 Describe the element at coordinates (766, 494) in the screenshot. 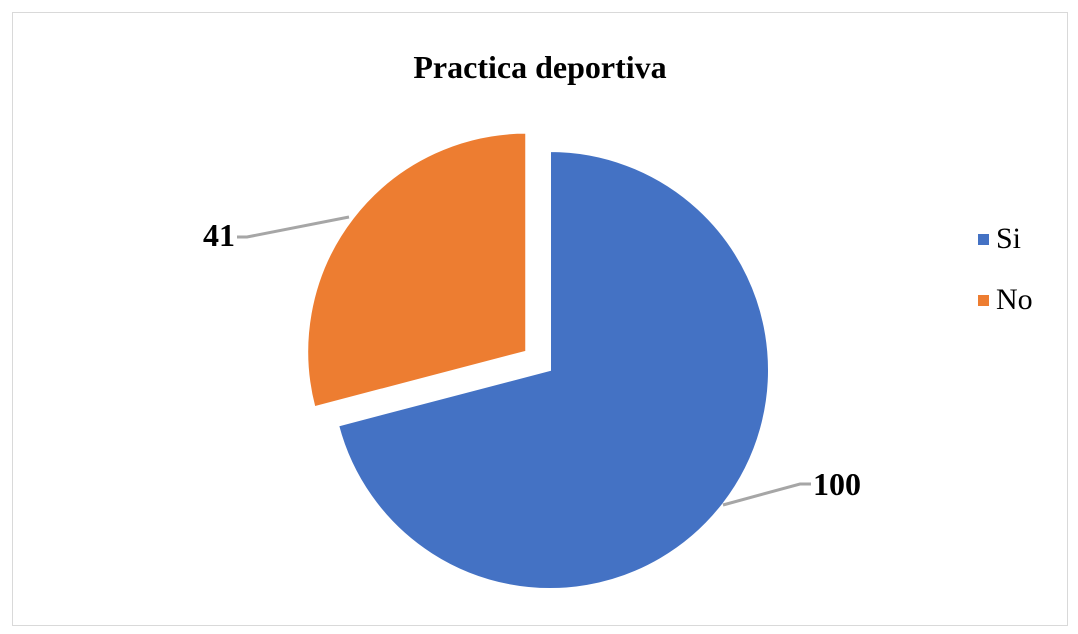

I see `leader-line-si` at that location.